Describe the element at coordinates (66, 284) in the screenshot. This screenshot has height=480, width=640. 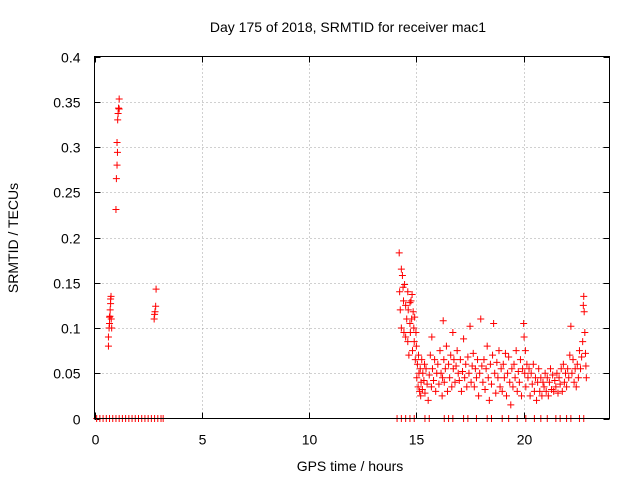
I see `y-tick-label: 0.15` at that location.